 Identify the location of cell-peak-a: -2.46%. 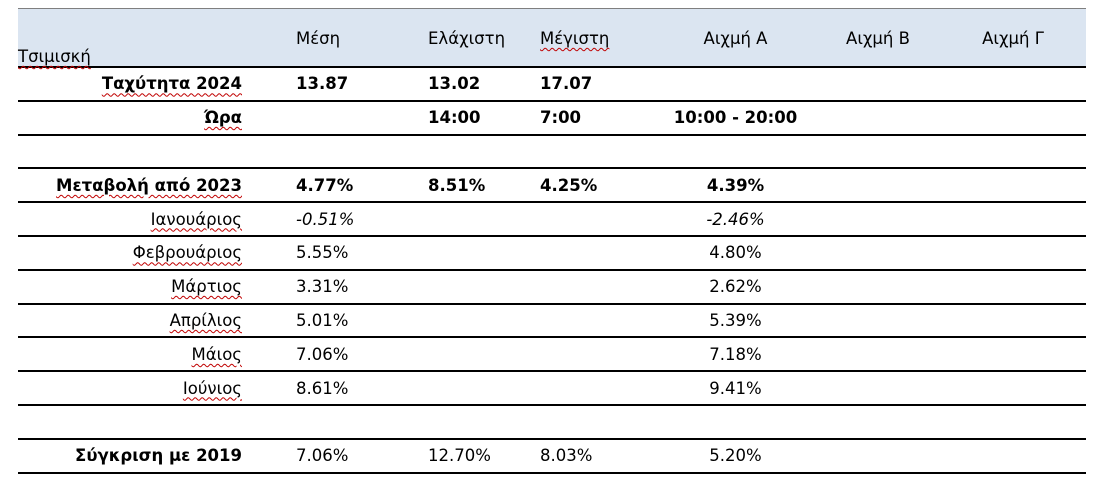
(735, 219).